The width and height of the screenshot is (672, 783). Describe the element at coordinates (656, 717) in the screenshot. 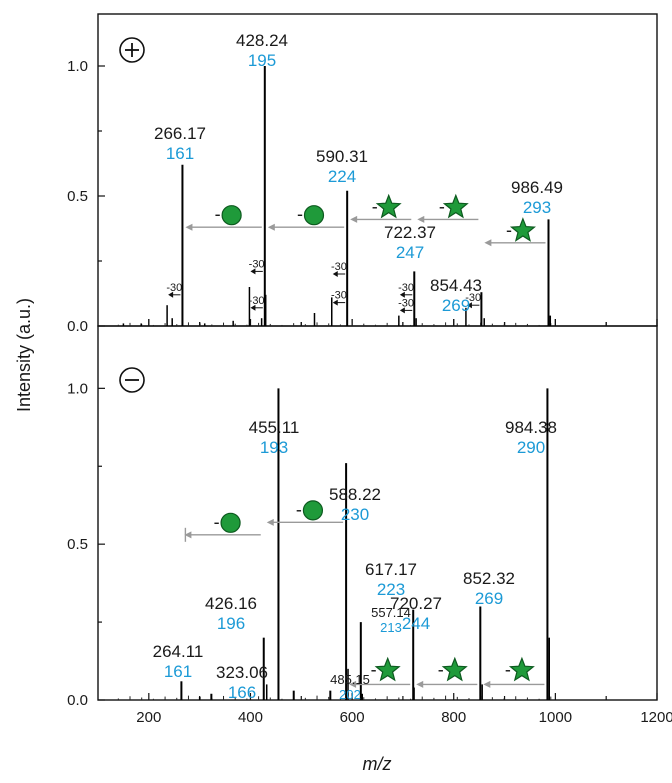

I see `x-tick-label: 1200` at that location.